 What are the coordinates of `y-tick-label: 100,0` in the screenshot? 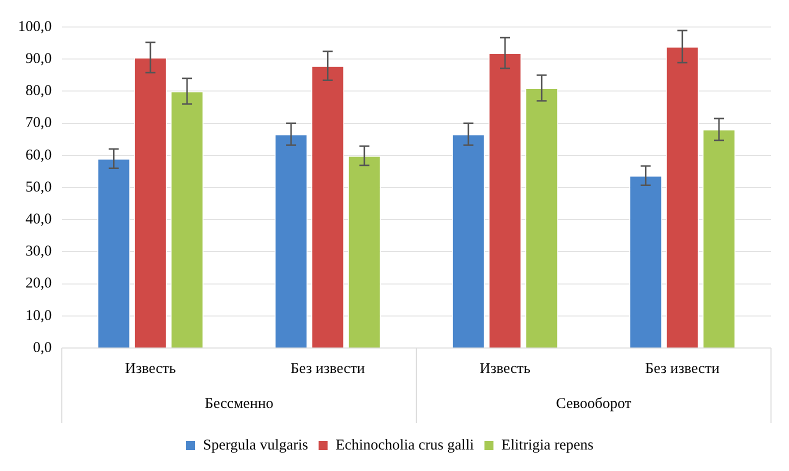 It's located at (35, 26).